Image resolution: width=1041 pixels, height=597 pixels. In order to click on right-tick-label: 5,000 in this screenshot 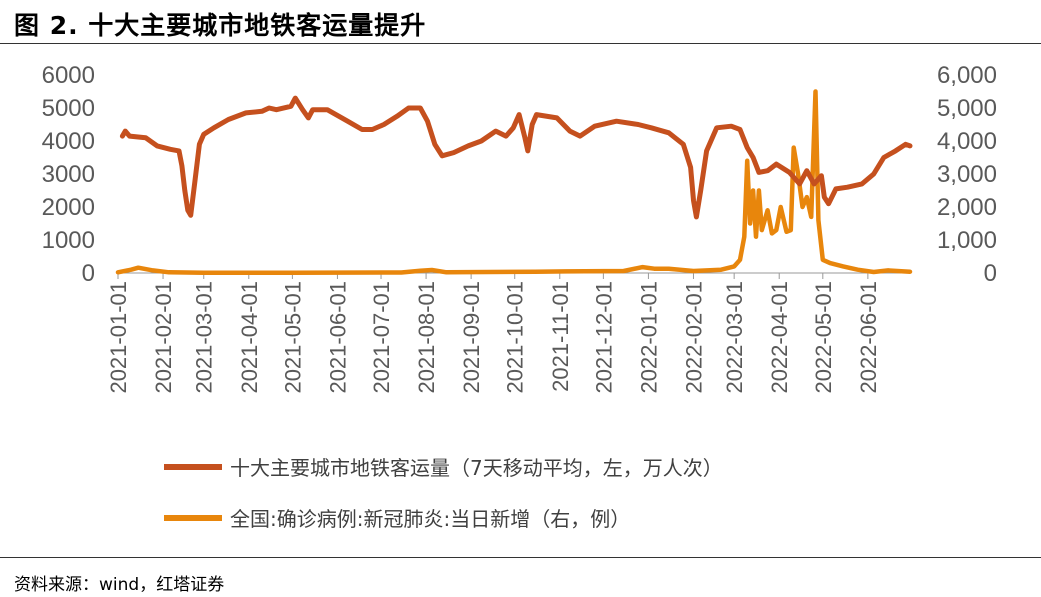, I will do `click(967, 108)`.